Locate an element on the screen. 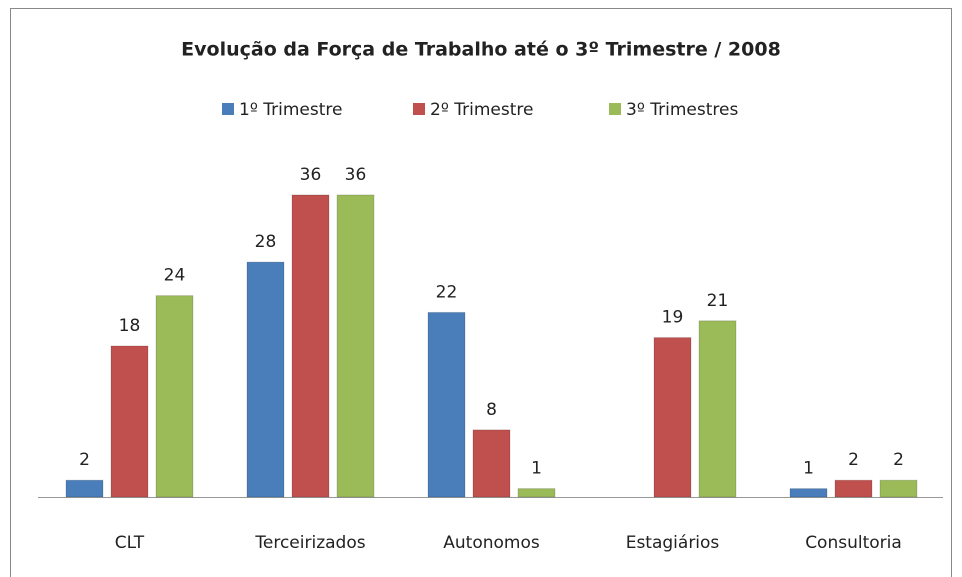 The width and height of the screenshot is (962, 577). data-label: 19 is located at coordinates (673, 318).